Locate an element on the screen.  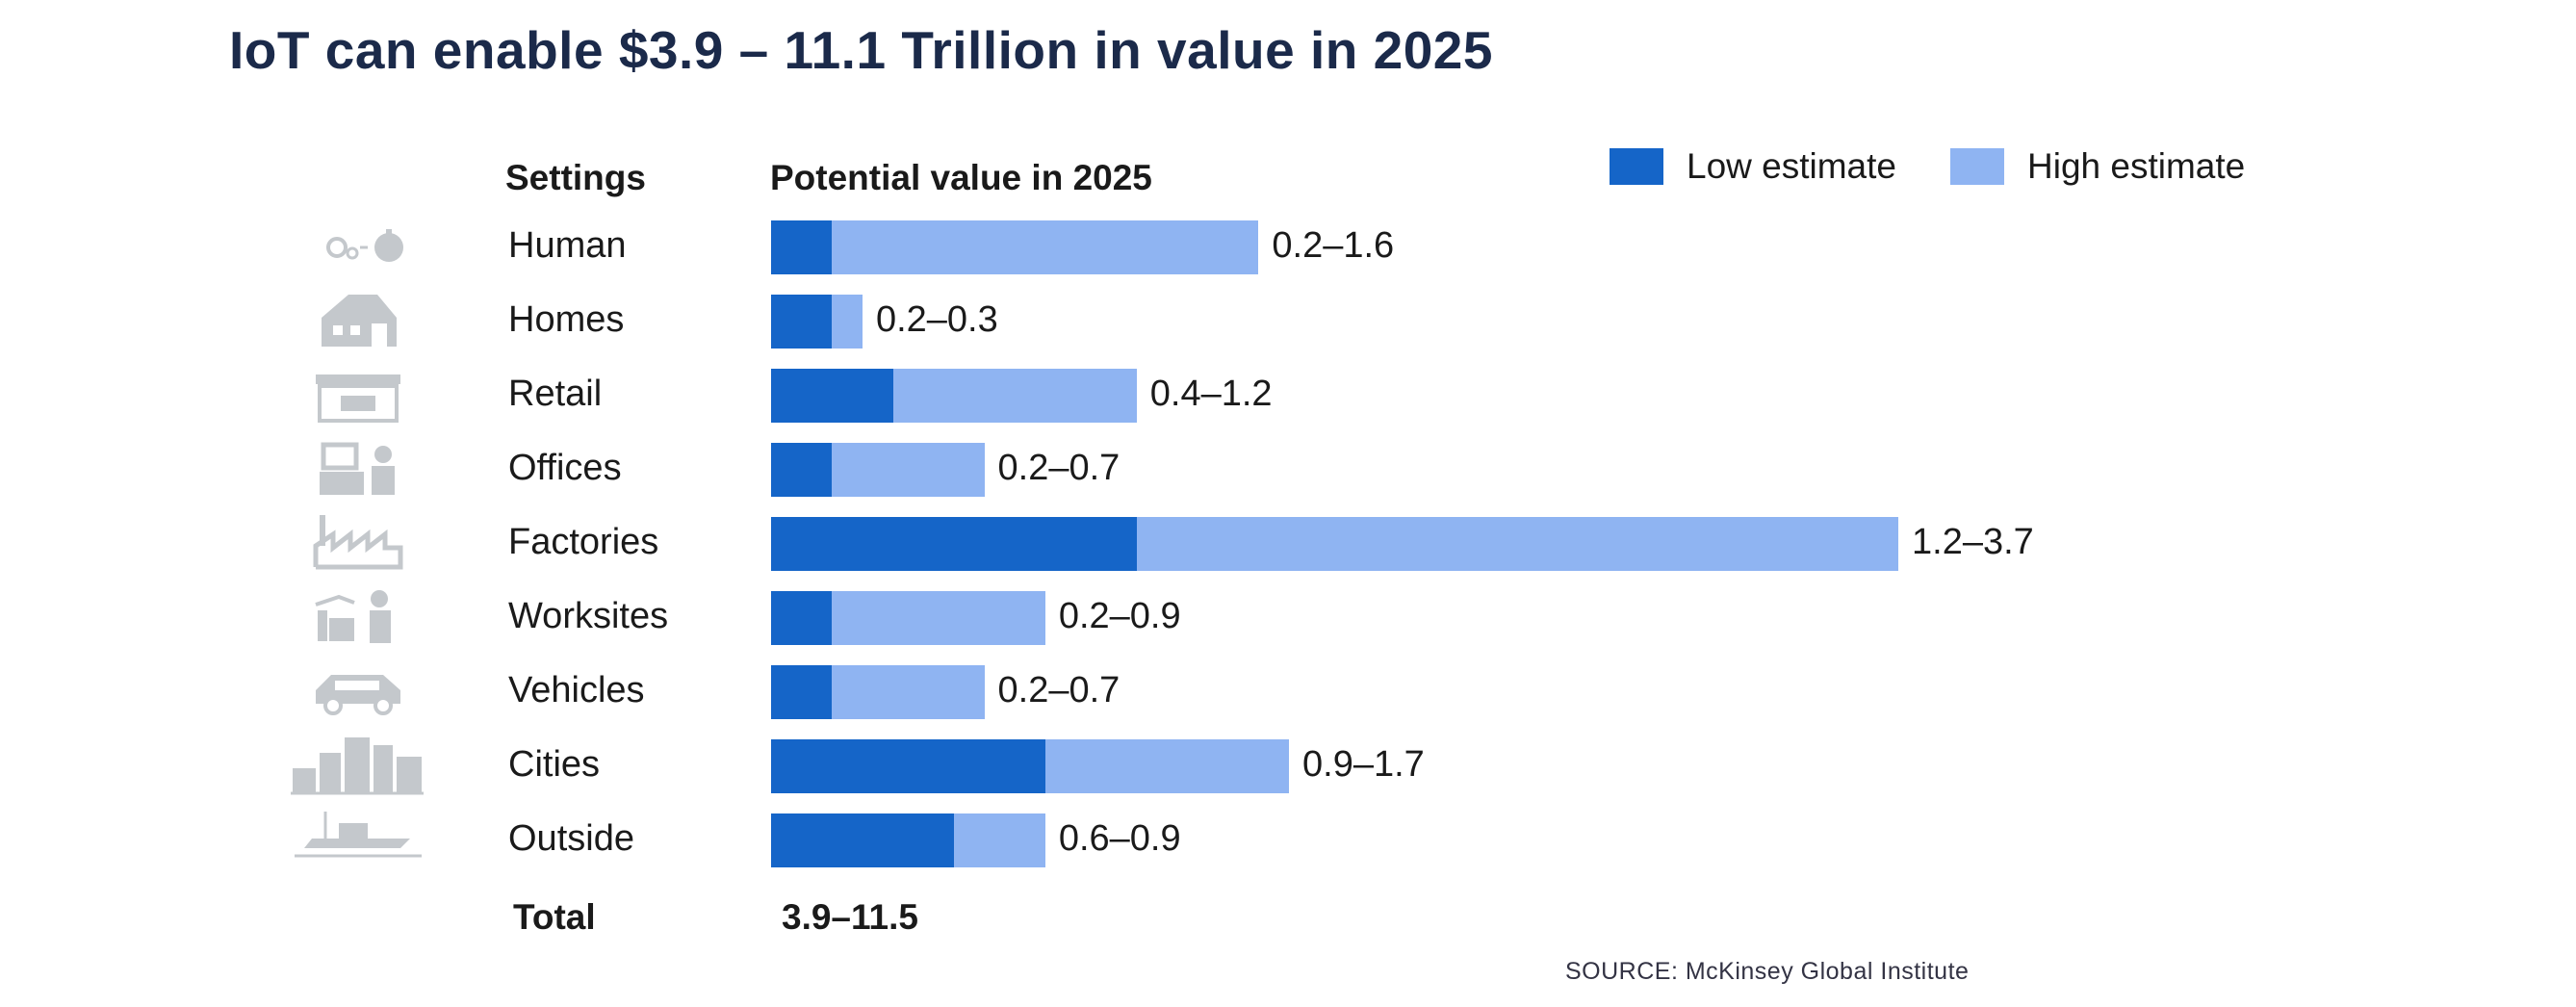
source-note: SOURCE: McKinsey Global Institute is located at coordinates (1768, 971).